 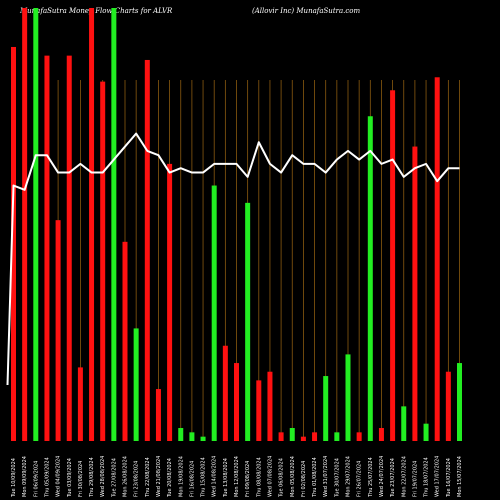 What do you see at coordinates (36, 479) in the screenshot?
I see `x-tick-label: Fri 06/09/2024` at bounding box center [36, 479].